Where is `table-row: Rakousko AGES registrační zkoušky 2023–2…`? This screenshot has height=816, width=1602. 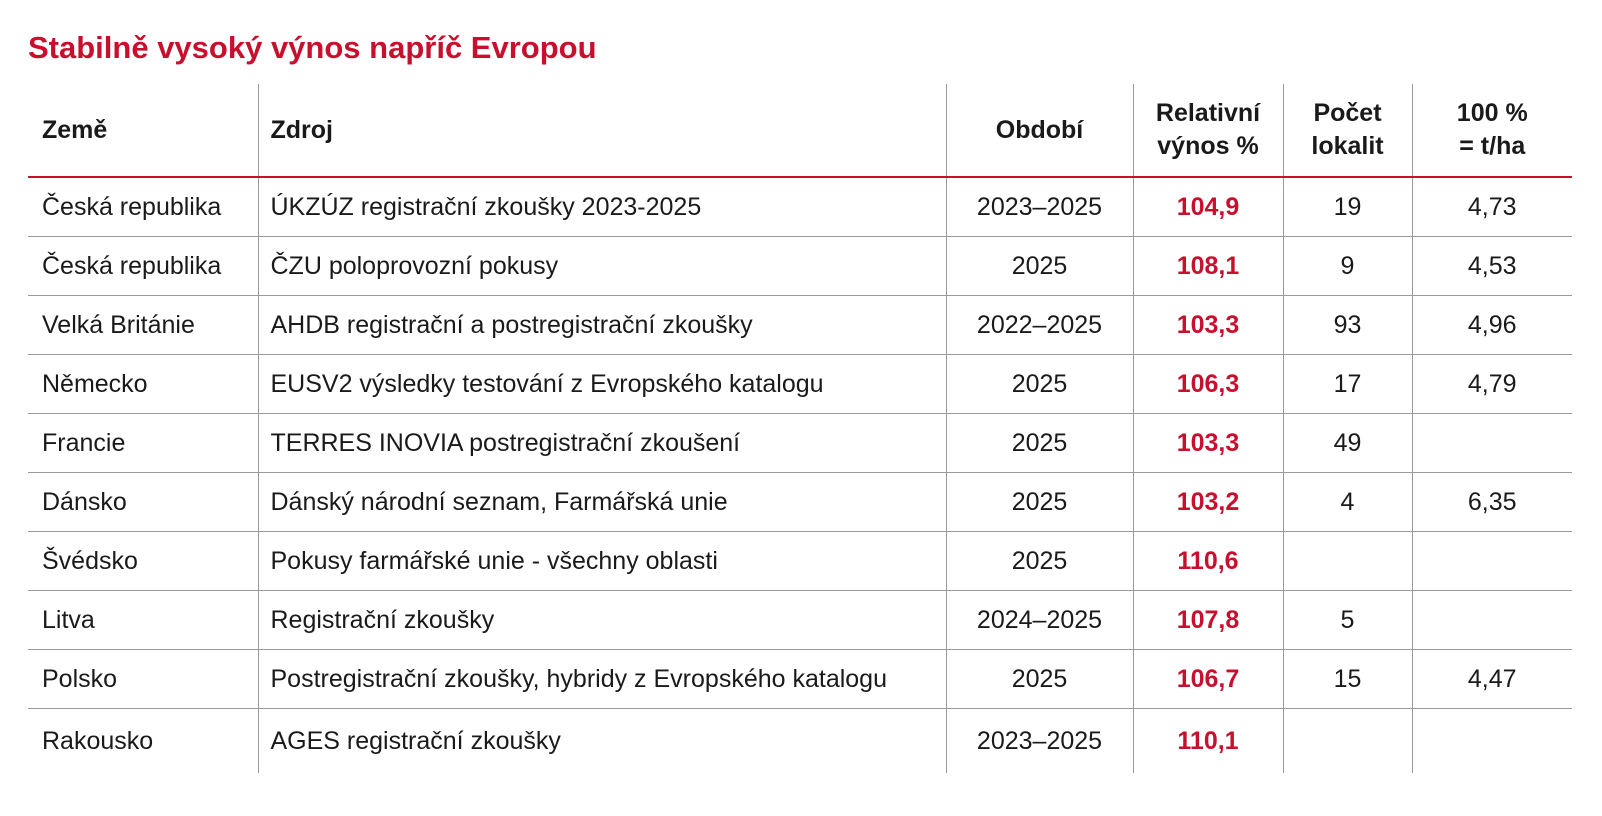 table-row: Rakousko AGES registrační zkoušky 2023–2… is located at coordinates (800, 740).